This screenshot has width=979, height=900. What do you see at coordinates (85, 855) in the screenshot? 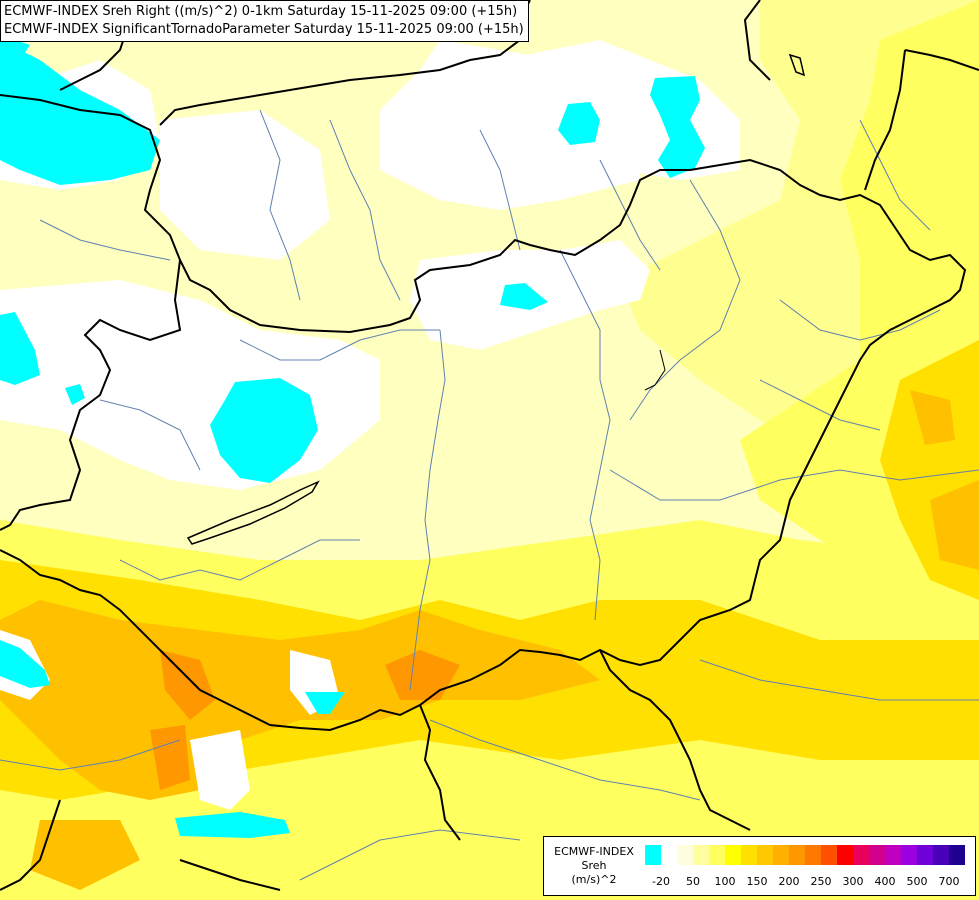
I see `field-orange-south-bottom` at bounding box center [85, 855].